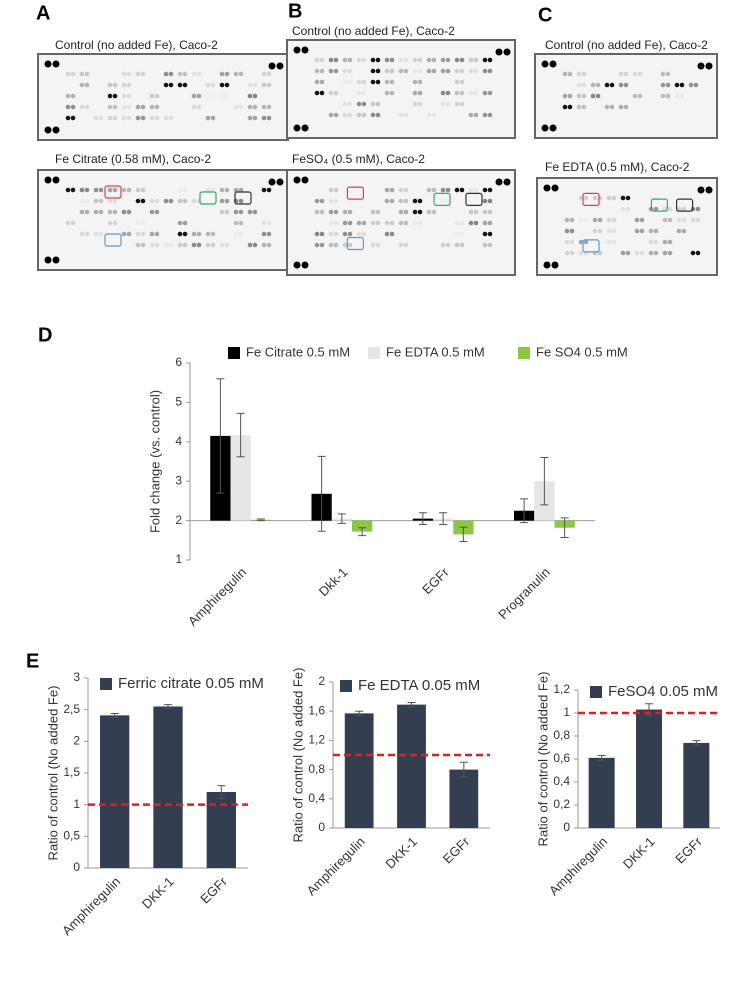  Describe the element at coordinates (298, 351) in the screenshot. I see `legend-label: Fe Citrate 0.5 mM` at that location.